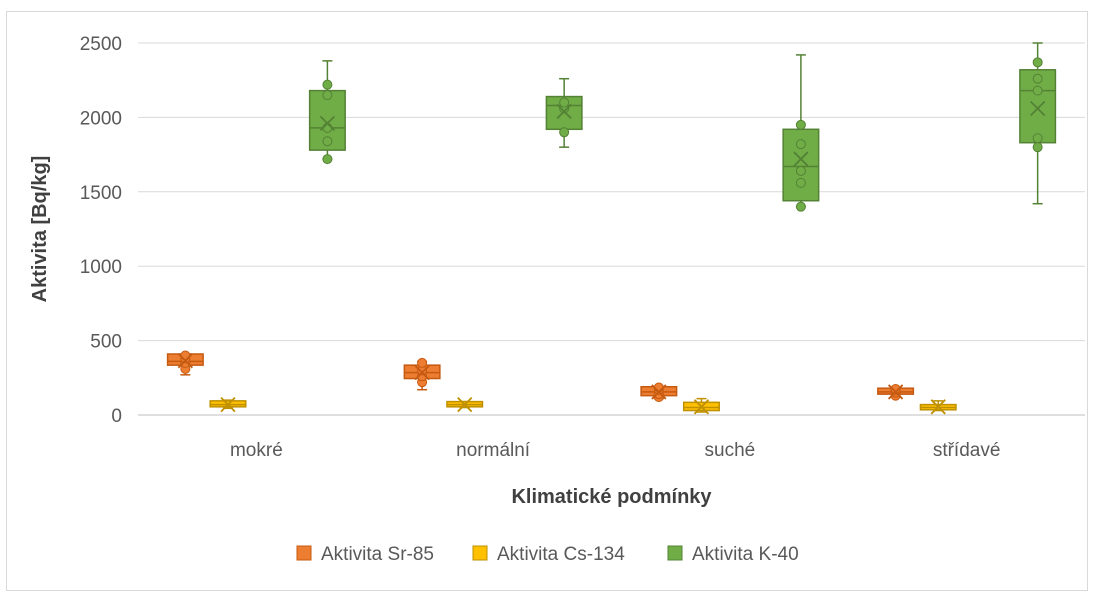 This screenshot has width=1094, height=595. I want to click on y-tick-label: 1000, so click(101, 267).